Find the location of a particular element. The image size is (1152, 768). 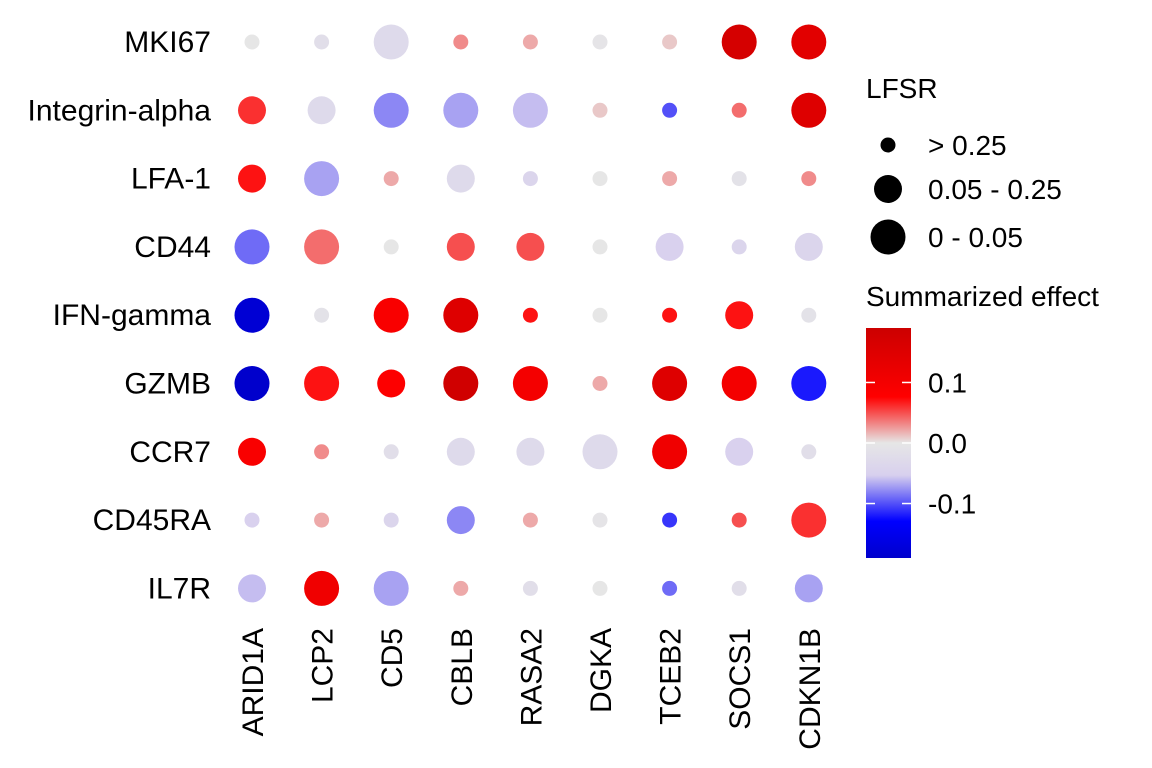

dot-ifn-gamma-cd5 is located at coordinates (391, 315).